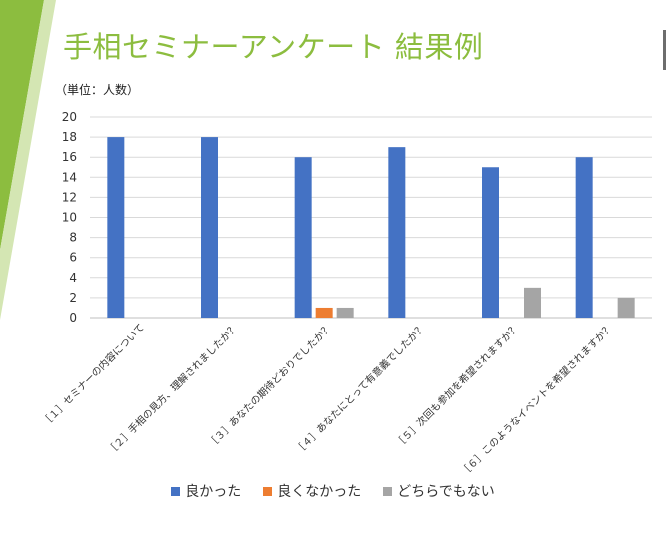 This screenshot has height=540, width=666. What do you see at coordinates (319, 492) in the screenshot?
I see `legend-label: 良くなかった` at bounding box center [319, 492].